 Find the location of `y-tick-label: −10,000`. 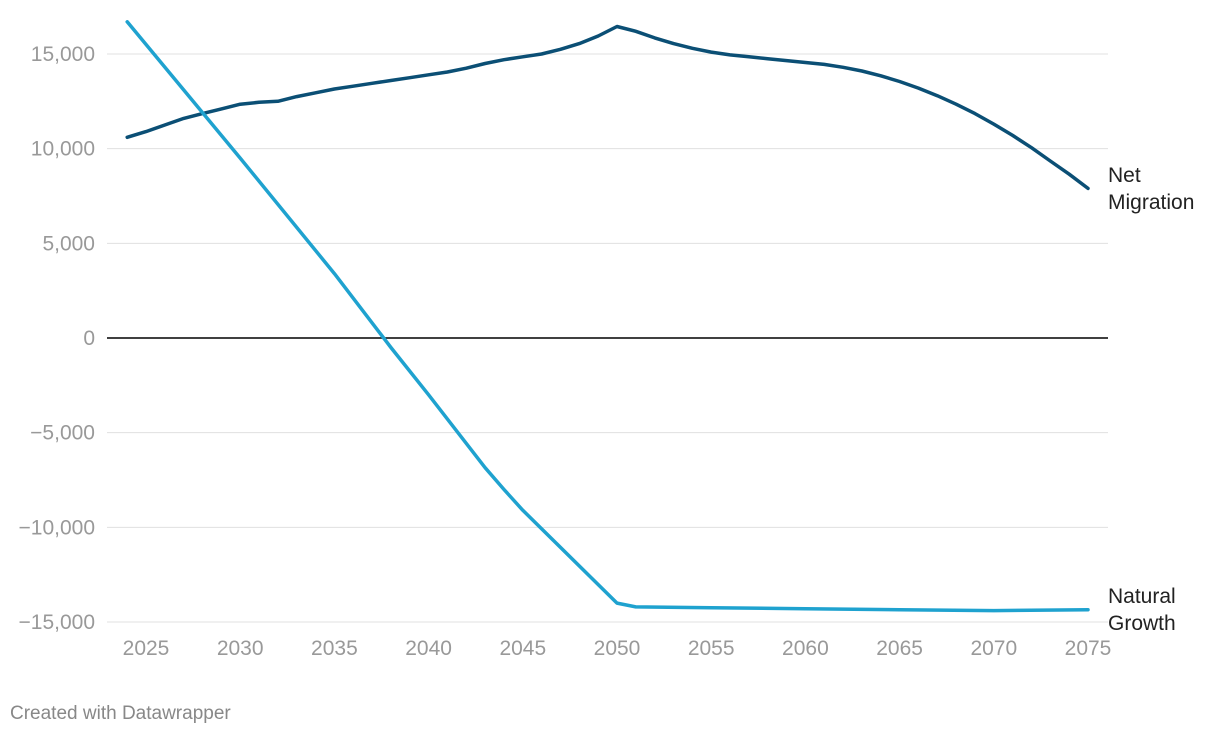

y-tick-label: −10,000 is located at coordinates (57, 527).